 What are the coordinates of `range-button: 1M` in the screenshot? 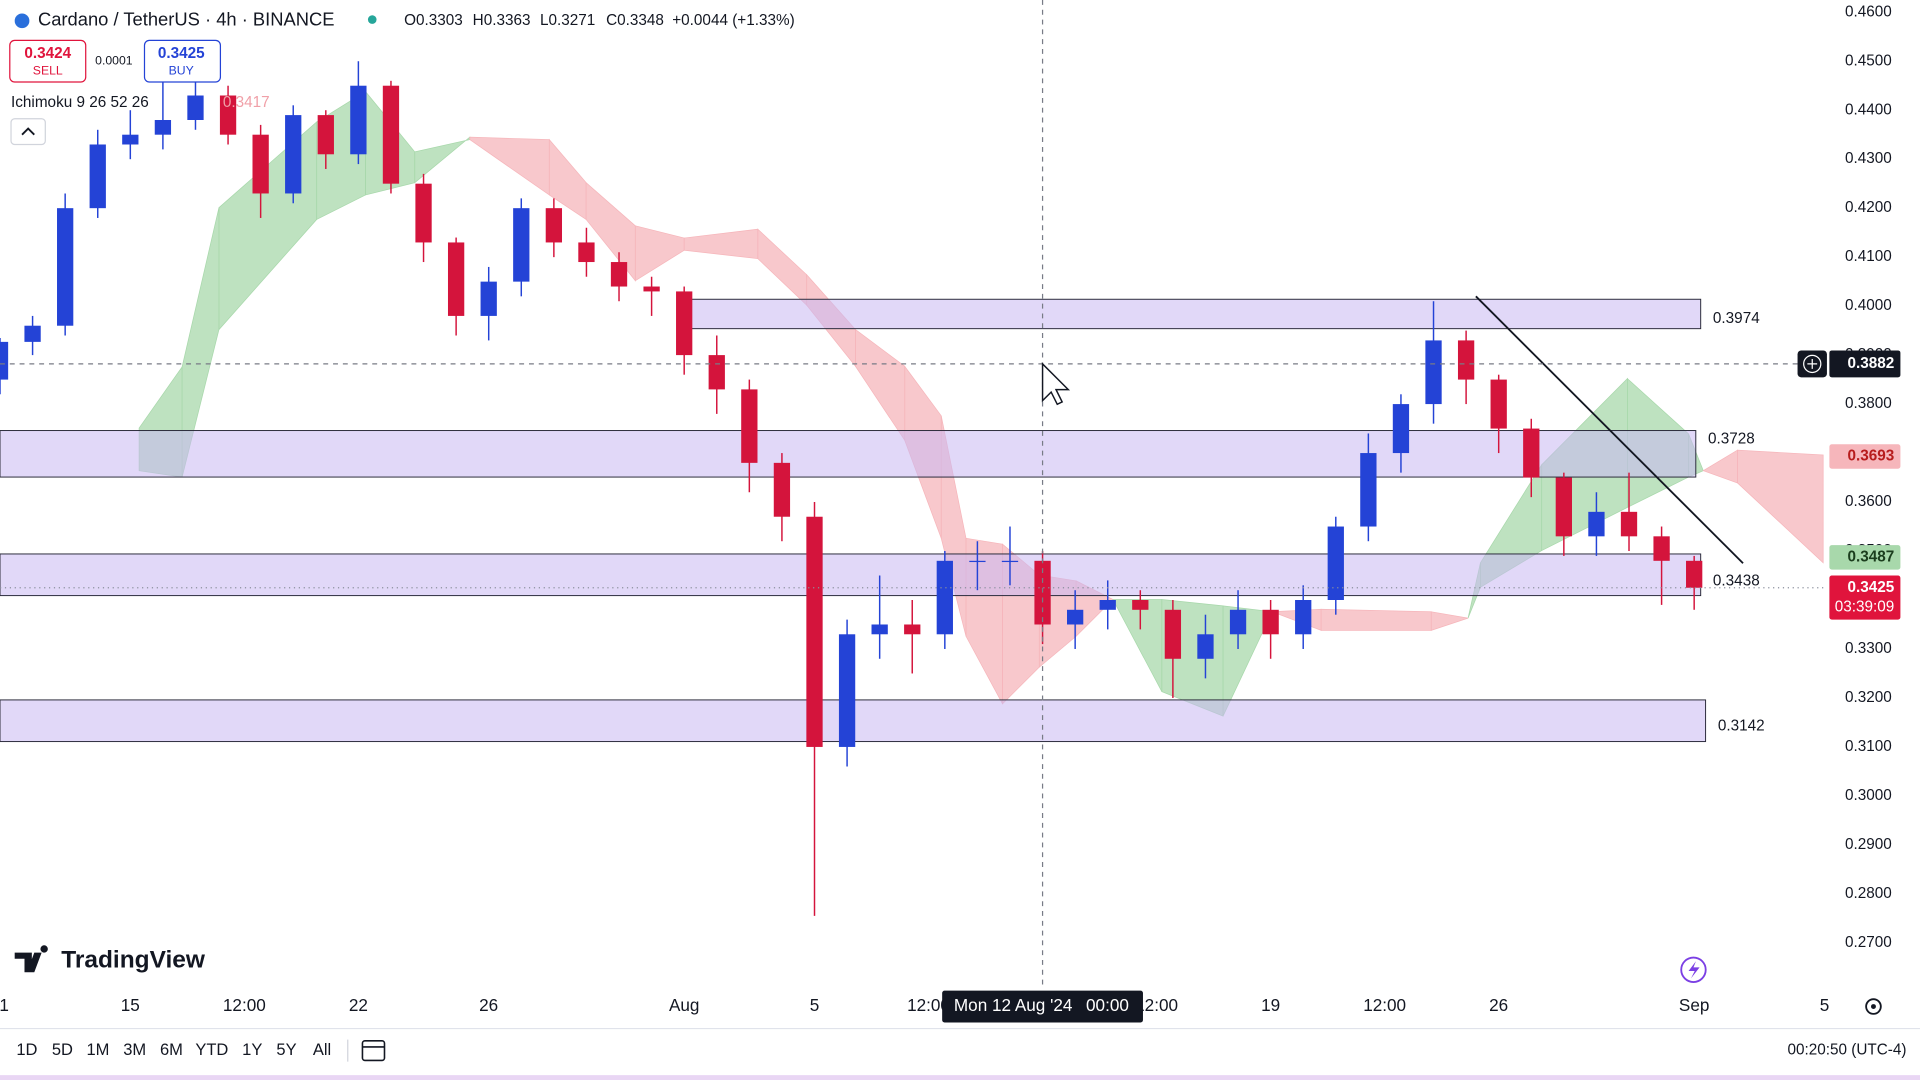 It's located at (97, 1049).